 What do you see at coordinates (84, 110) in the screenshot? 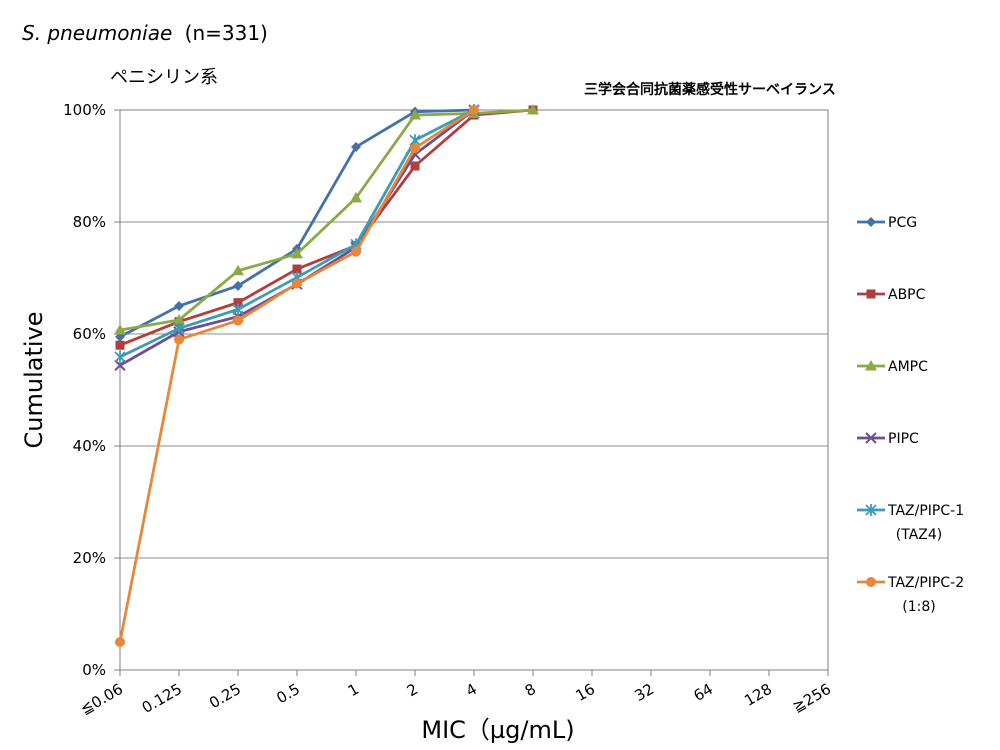
I see `y-tick-label: 100%` at bounding box center [84, 110].